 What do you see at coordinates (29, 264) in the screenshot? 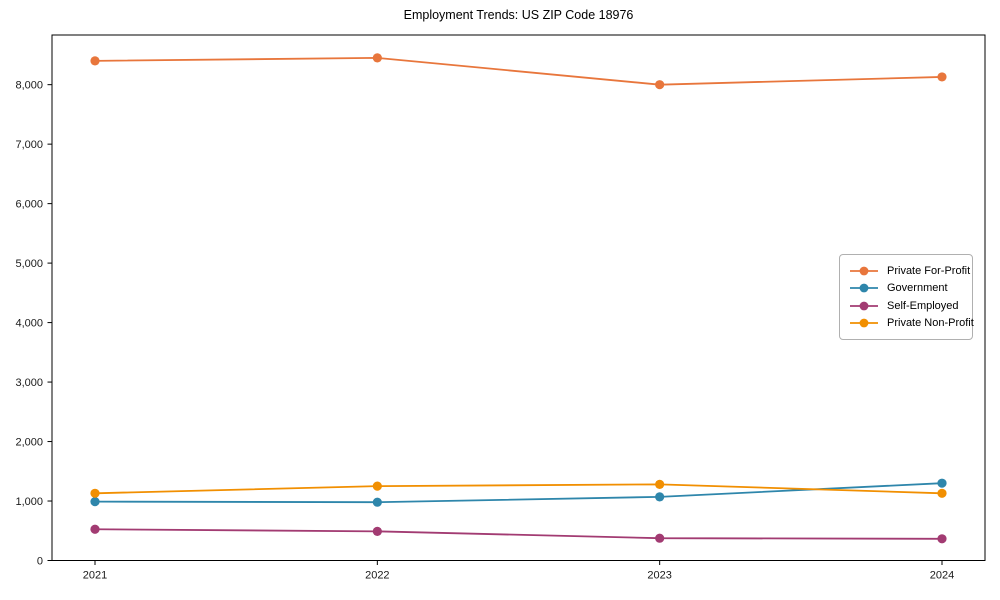
I see `y-tick-label: 5,000` at bounding box center [29, 264].